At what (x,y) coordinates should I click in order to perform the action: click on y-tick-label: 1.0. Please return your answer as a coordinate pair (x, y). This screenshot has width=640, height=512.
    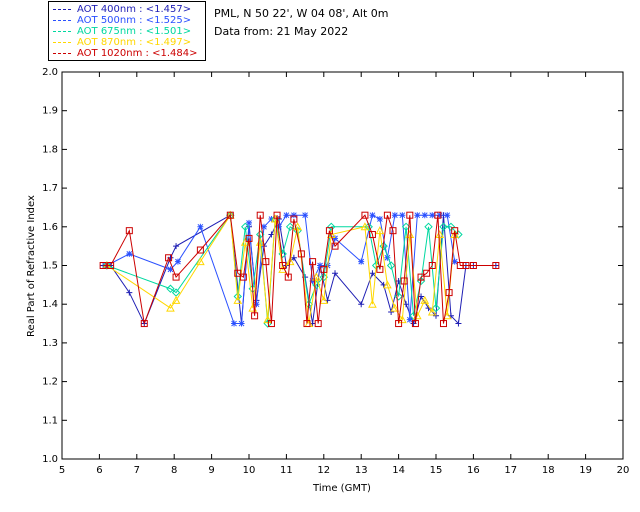
    Looking at the image, I should click on (50, 459).